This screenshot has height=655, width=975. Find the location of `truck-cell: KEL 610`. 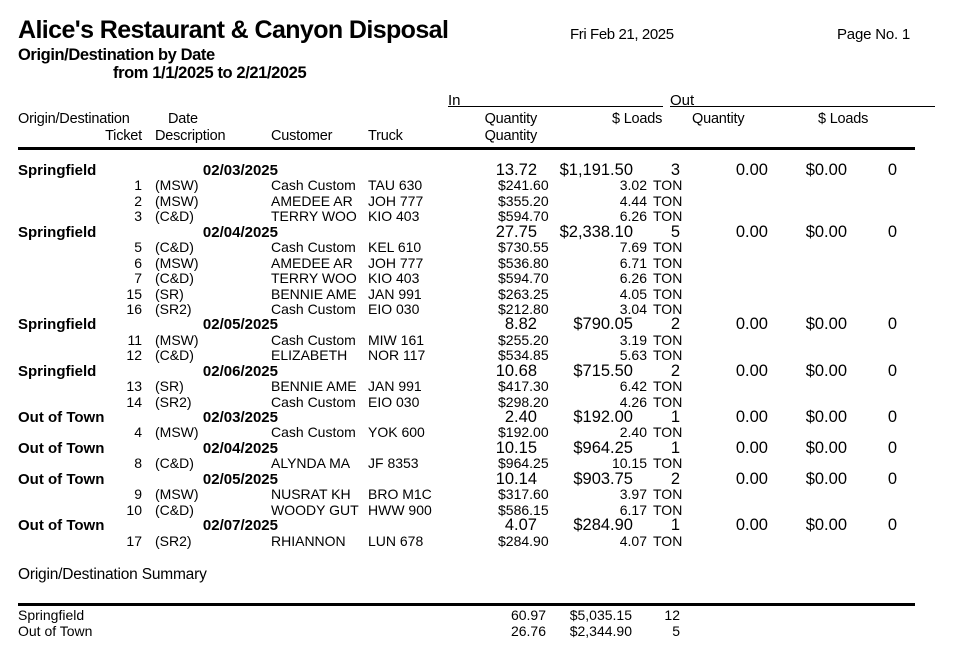

truck-cell: KEL 610 is located at coordinates (395, 247).